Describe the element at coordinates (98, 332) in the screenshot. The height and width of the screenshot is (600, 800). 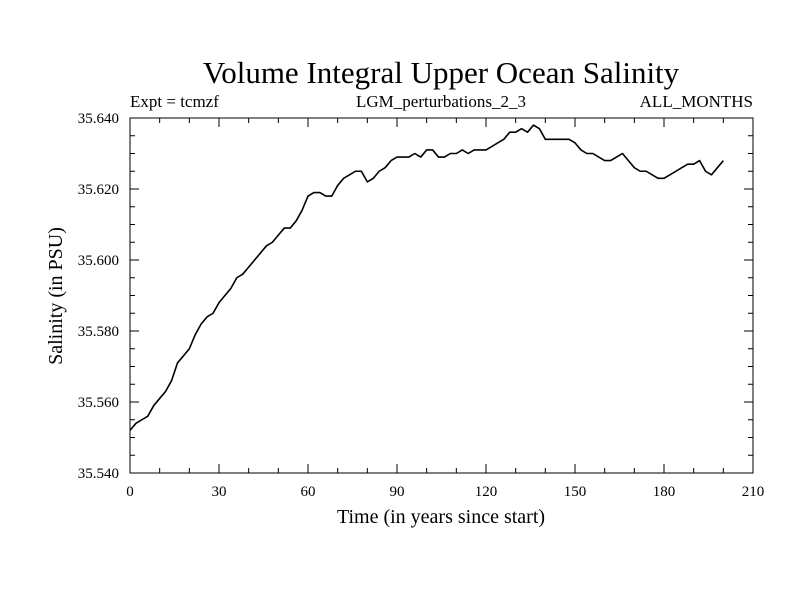
I see `y-tick-label: 35.580` at that location.